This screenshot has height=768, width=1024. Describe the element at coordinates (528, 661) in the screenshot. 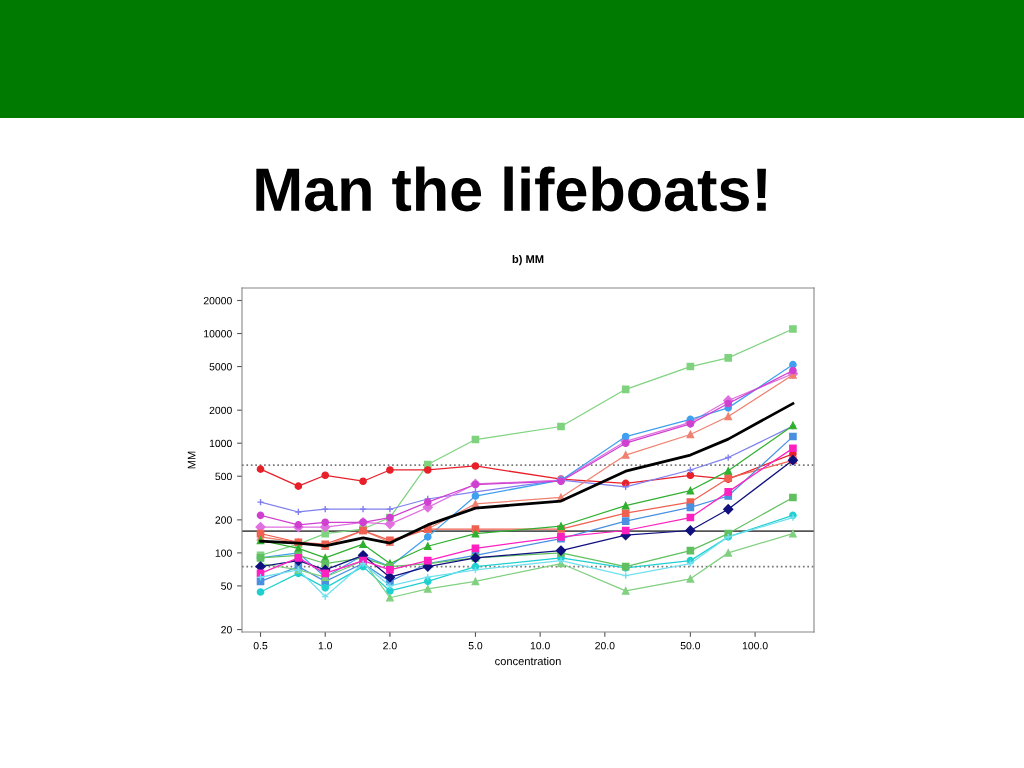

I see `x-axis-title: concentration` at that location.